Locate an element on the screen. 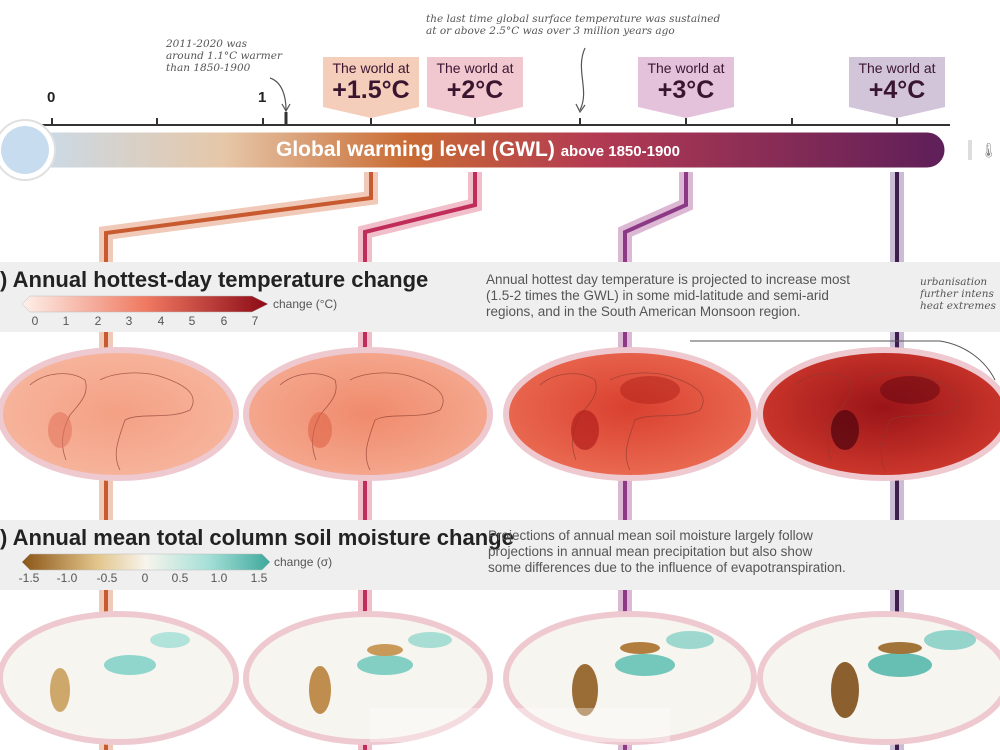 This screenshot has height=750, width=1000. soil-legend-bar is located at coordinates (146, 562).